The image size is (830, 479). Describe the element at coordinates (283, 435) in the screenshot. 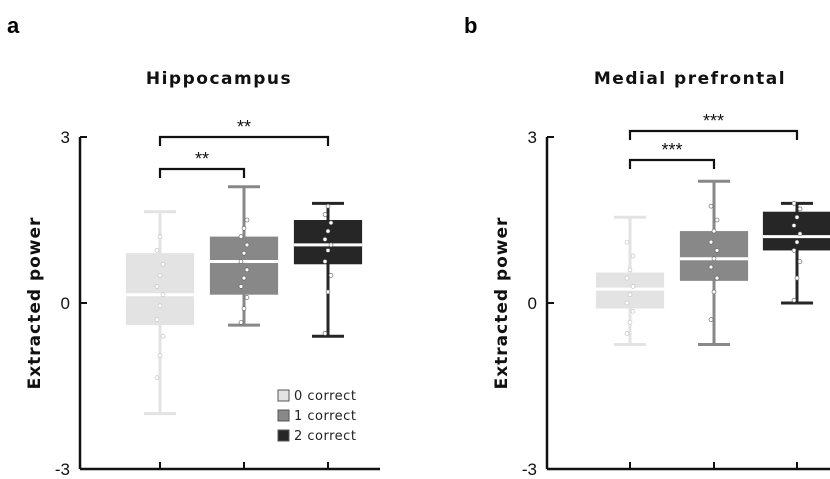

I see `legend-swatch-2-correct` at that location.